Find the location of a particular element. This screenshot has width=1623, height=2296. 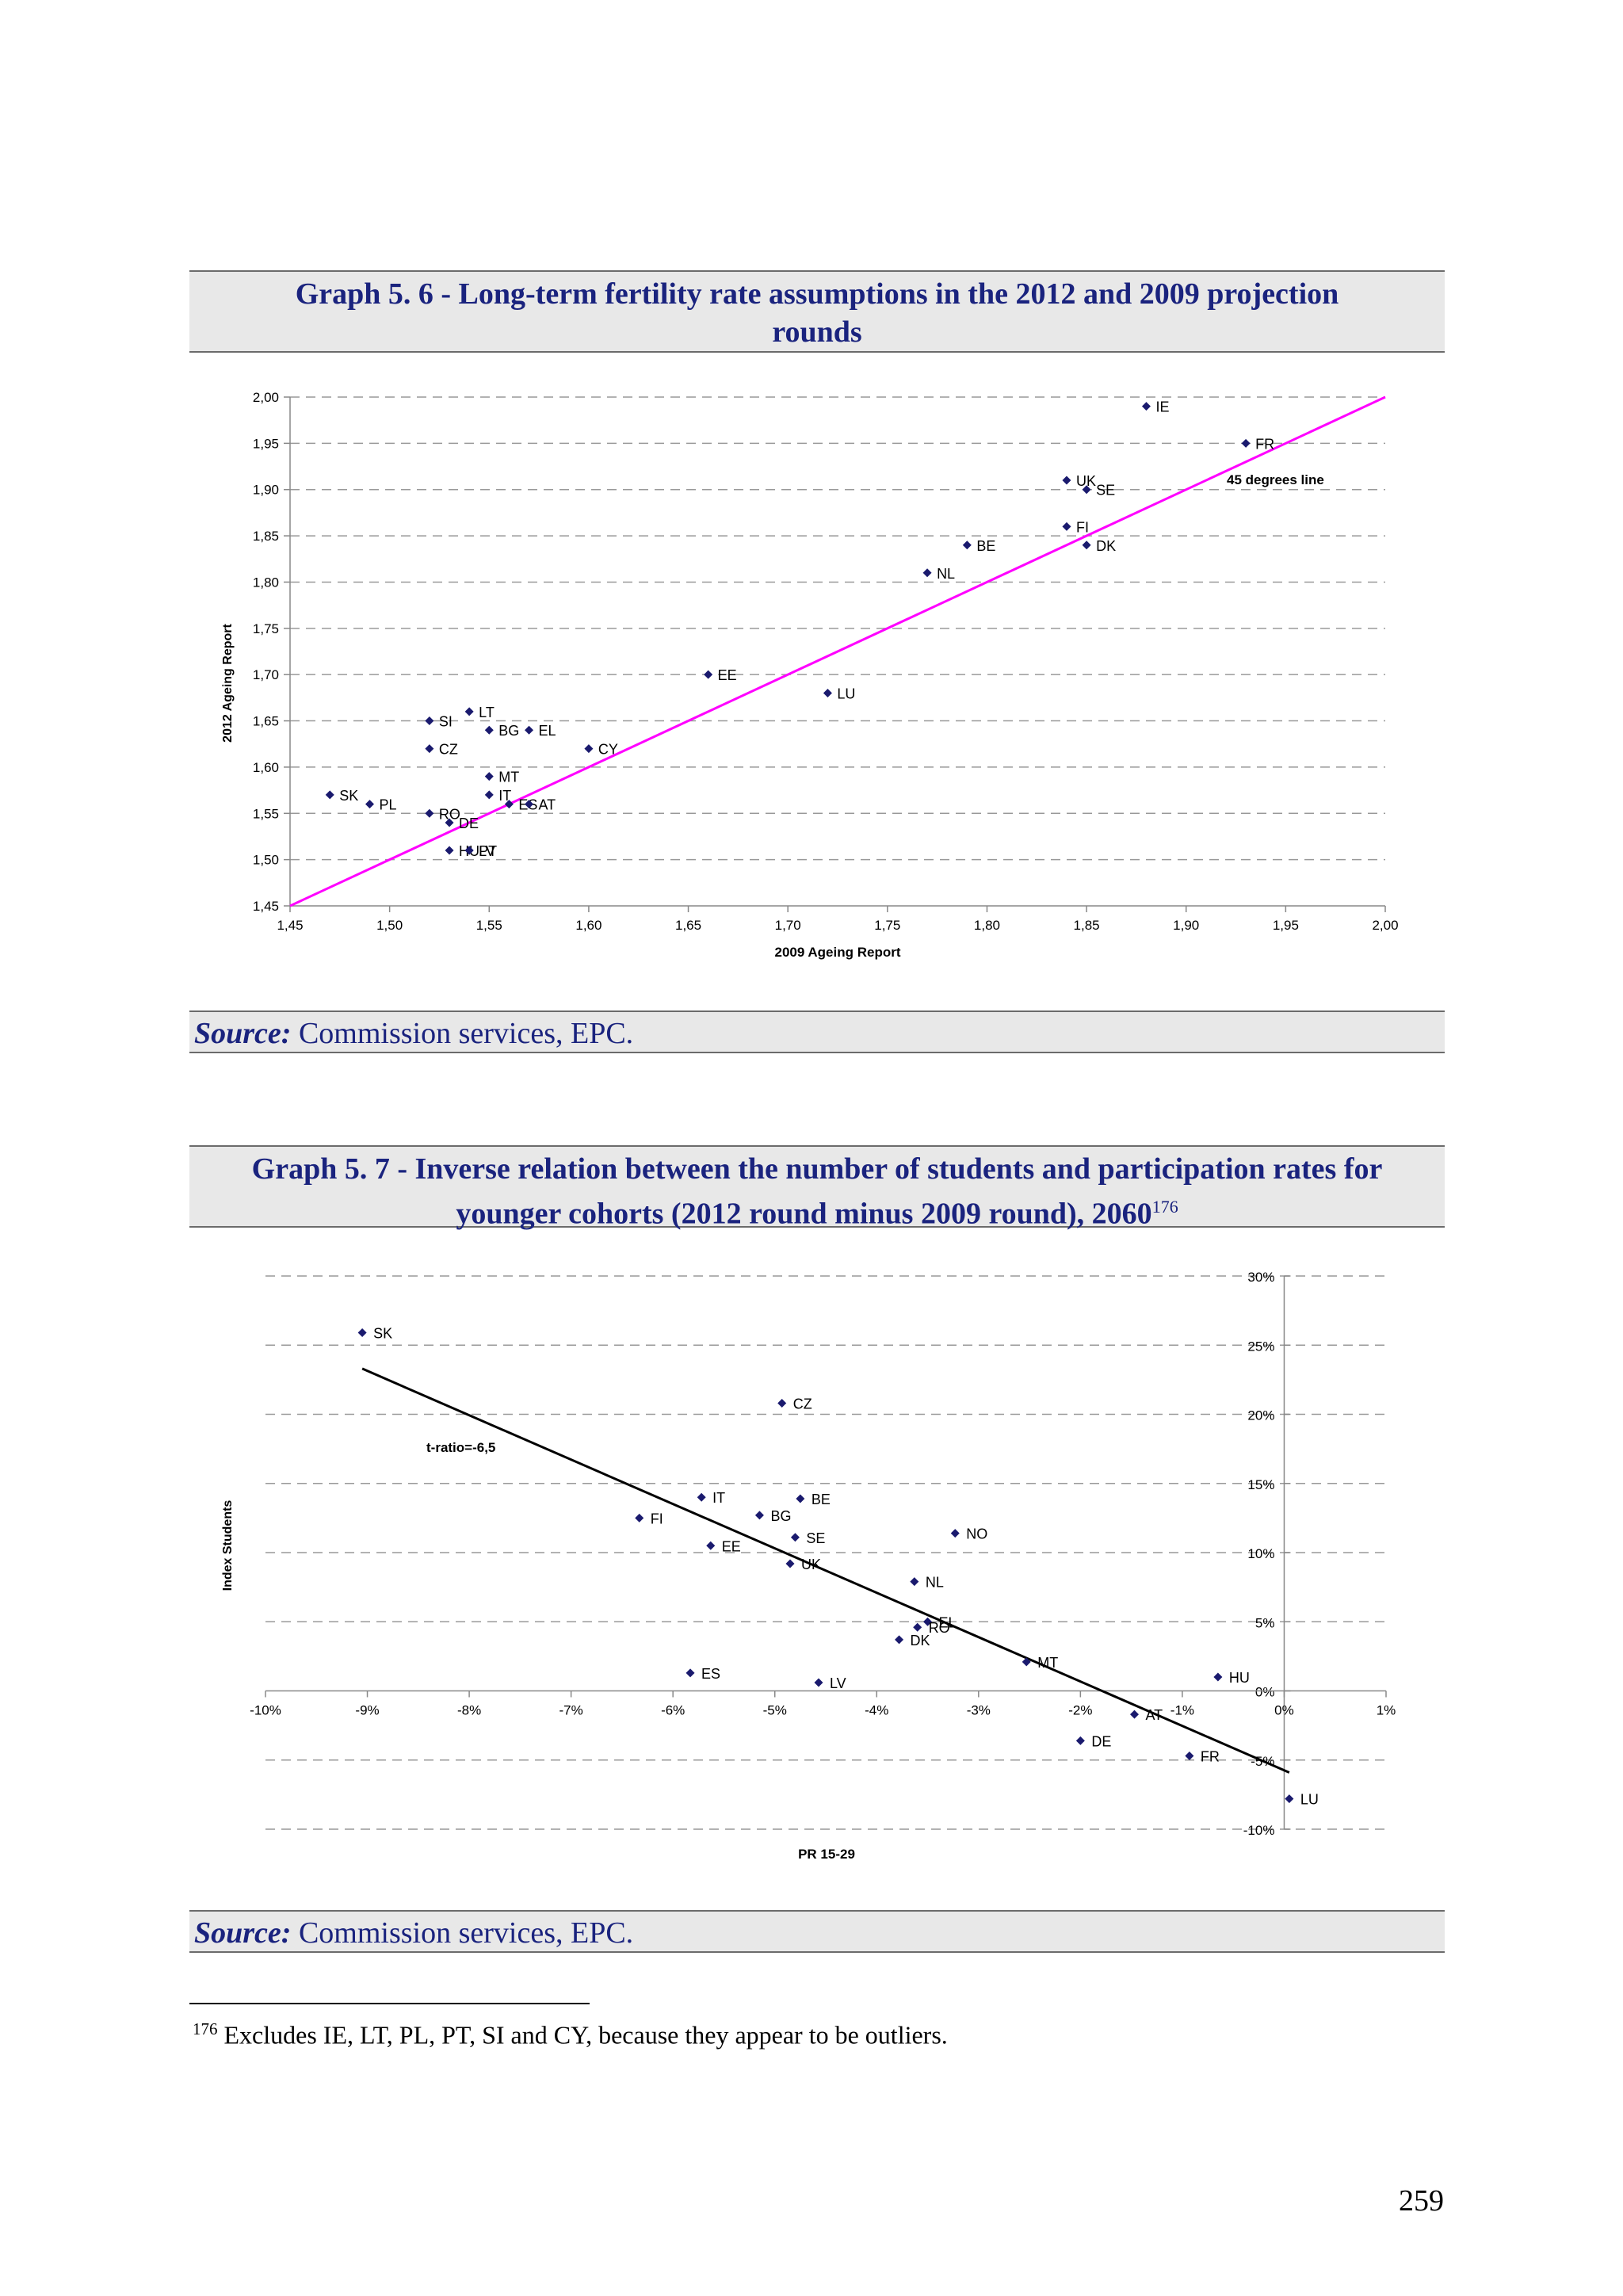

y-tick-label: 1,95 is located at coordinates (266, 443).